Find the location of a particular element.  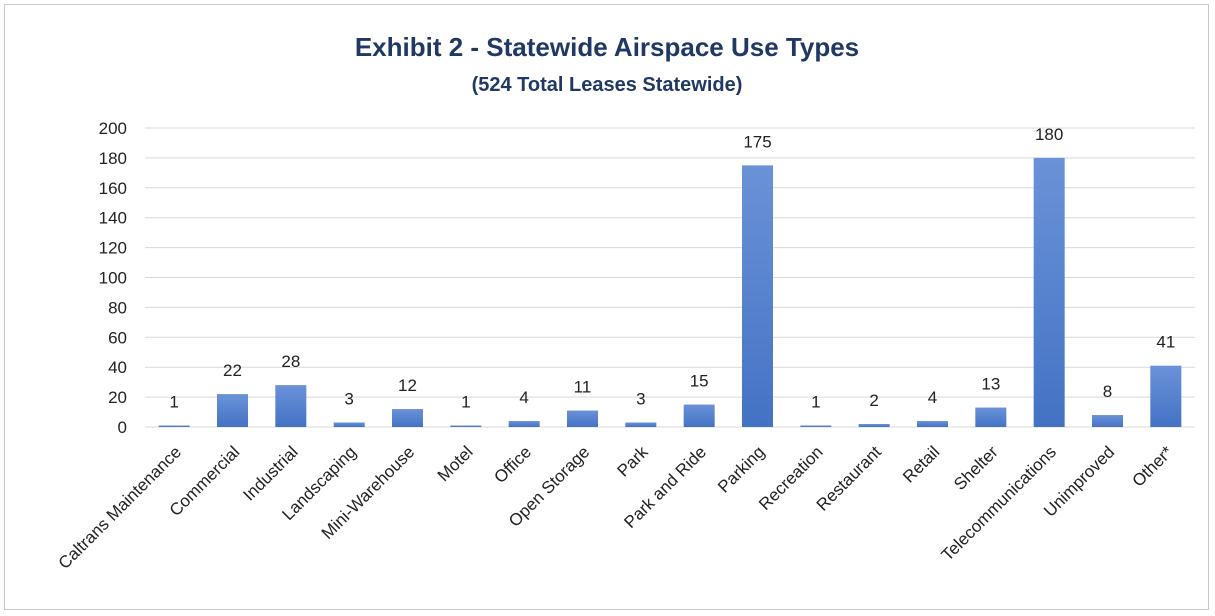

y-tick-label: 180 is located at coordinates (113, 158).